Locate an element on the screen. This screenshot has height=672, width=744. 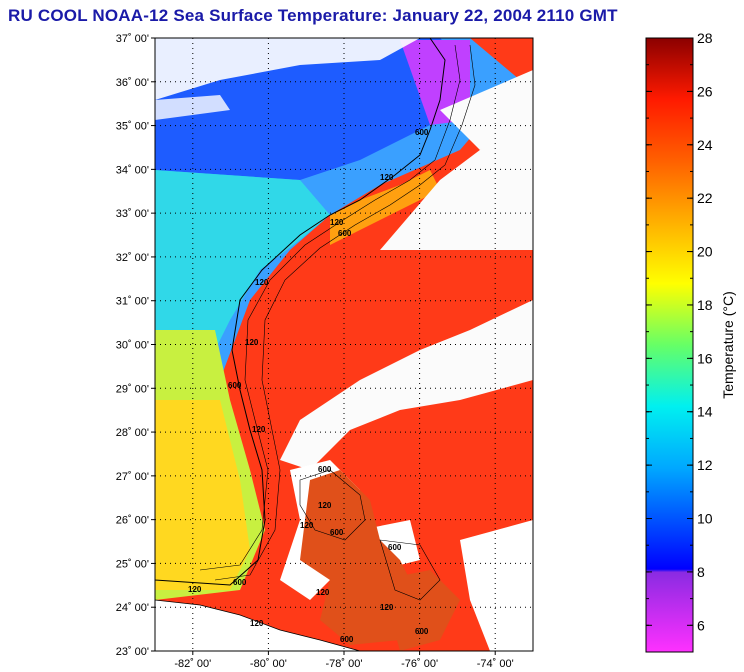
colorbar-tick-label: 26 is located at coordinates (705, 91).